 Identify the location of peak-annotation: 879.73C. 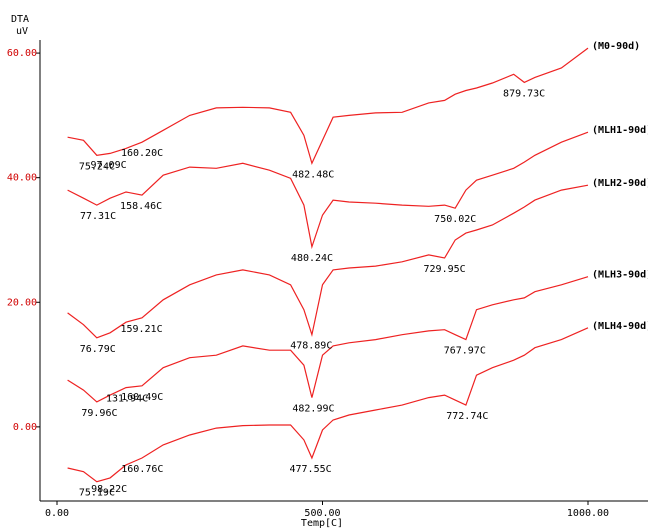
(524, 93).